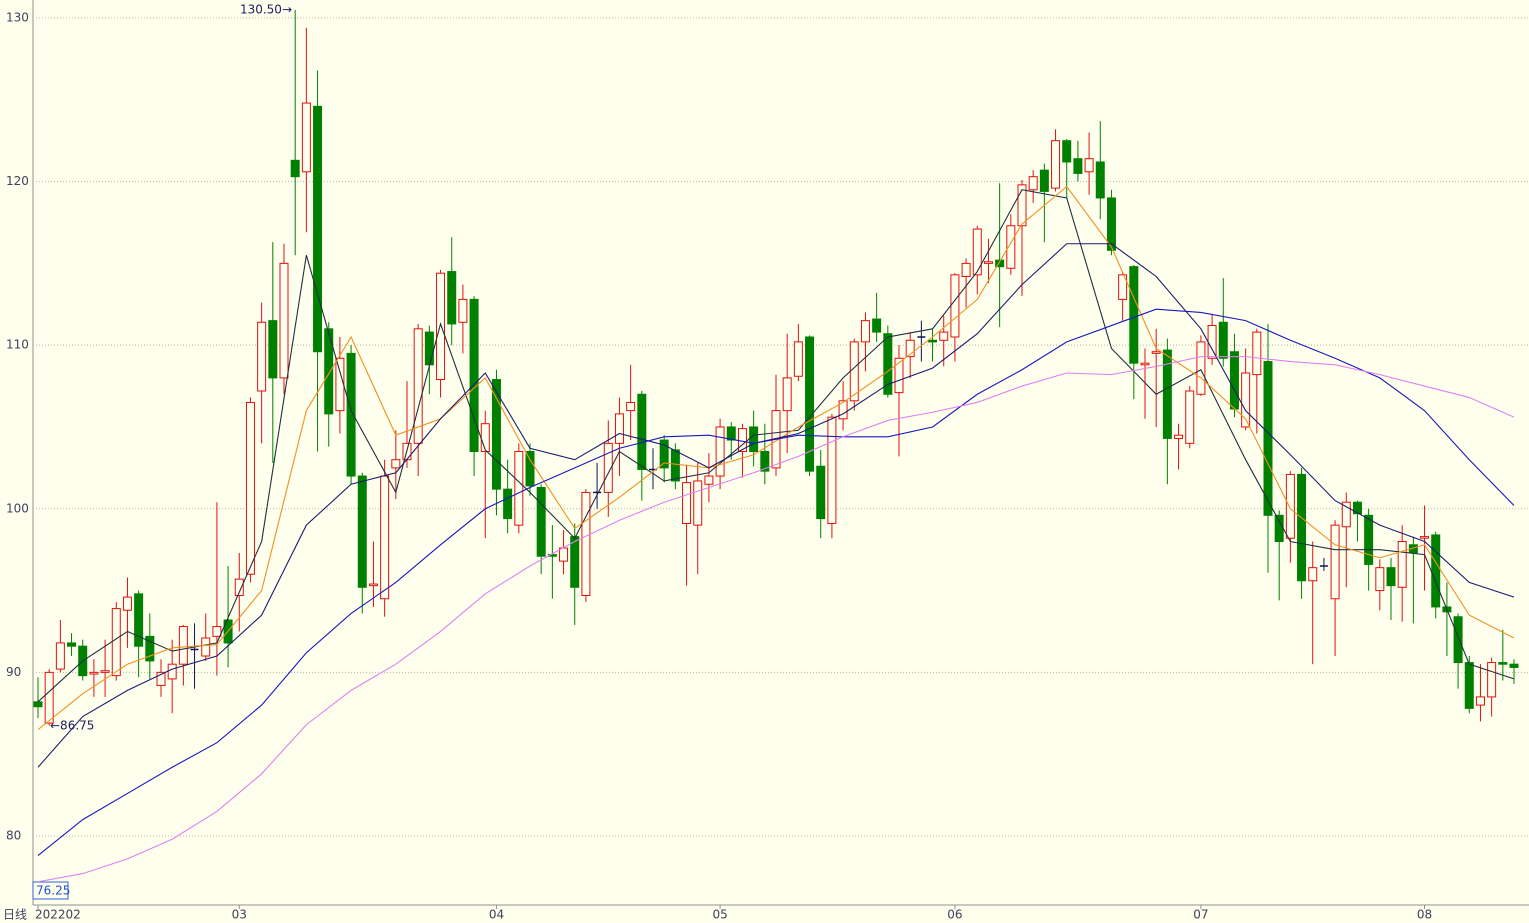 Image resolution: width=1529 pixels, height=923 pixels. I want to click on min-annotation: ←86.75, so click(72, 726).